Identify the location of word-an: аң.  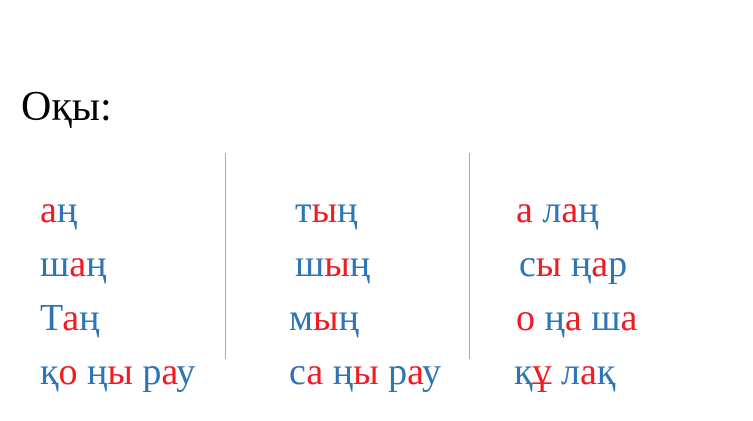
(49, 191).